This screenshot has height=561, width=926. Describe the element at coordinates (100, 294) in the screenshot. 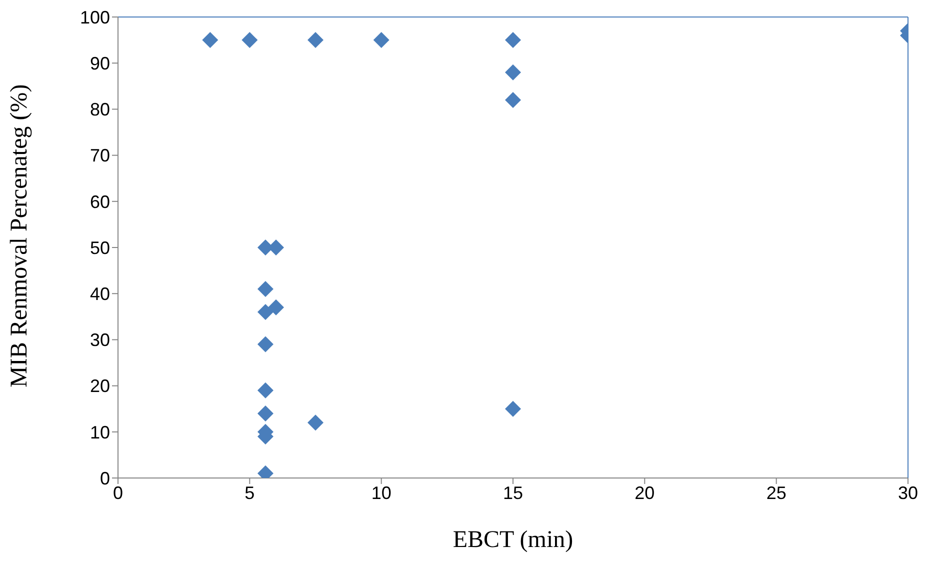

I see `y-tick-label: 40` at that location.